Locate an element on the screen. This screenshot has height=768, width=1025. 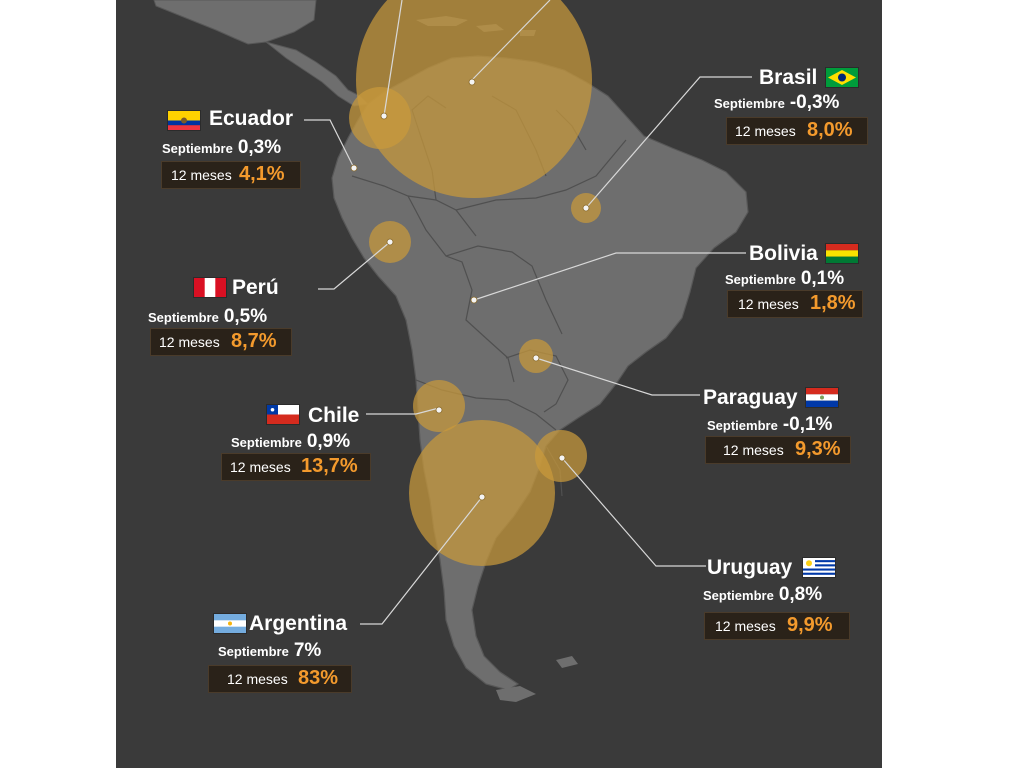
bubble-argentina is located at coordinates (482, 493).